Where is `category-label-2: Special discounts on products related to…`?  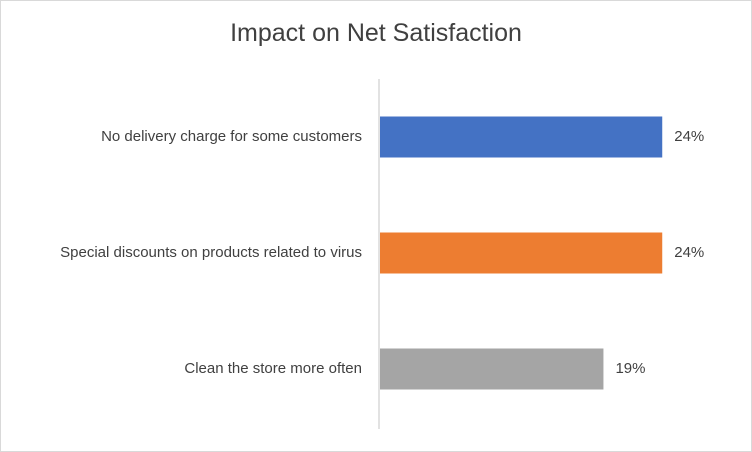
category-label-2: Special discounts on products related to… is located at coordinates (211, 252).